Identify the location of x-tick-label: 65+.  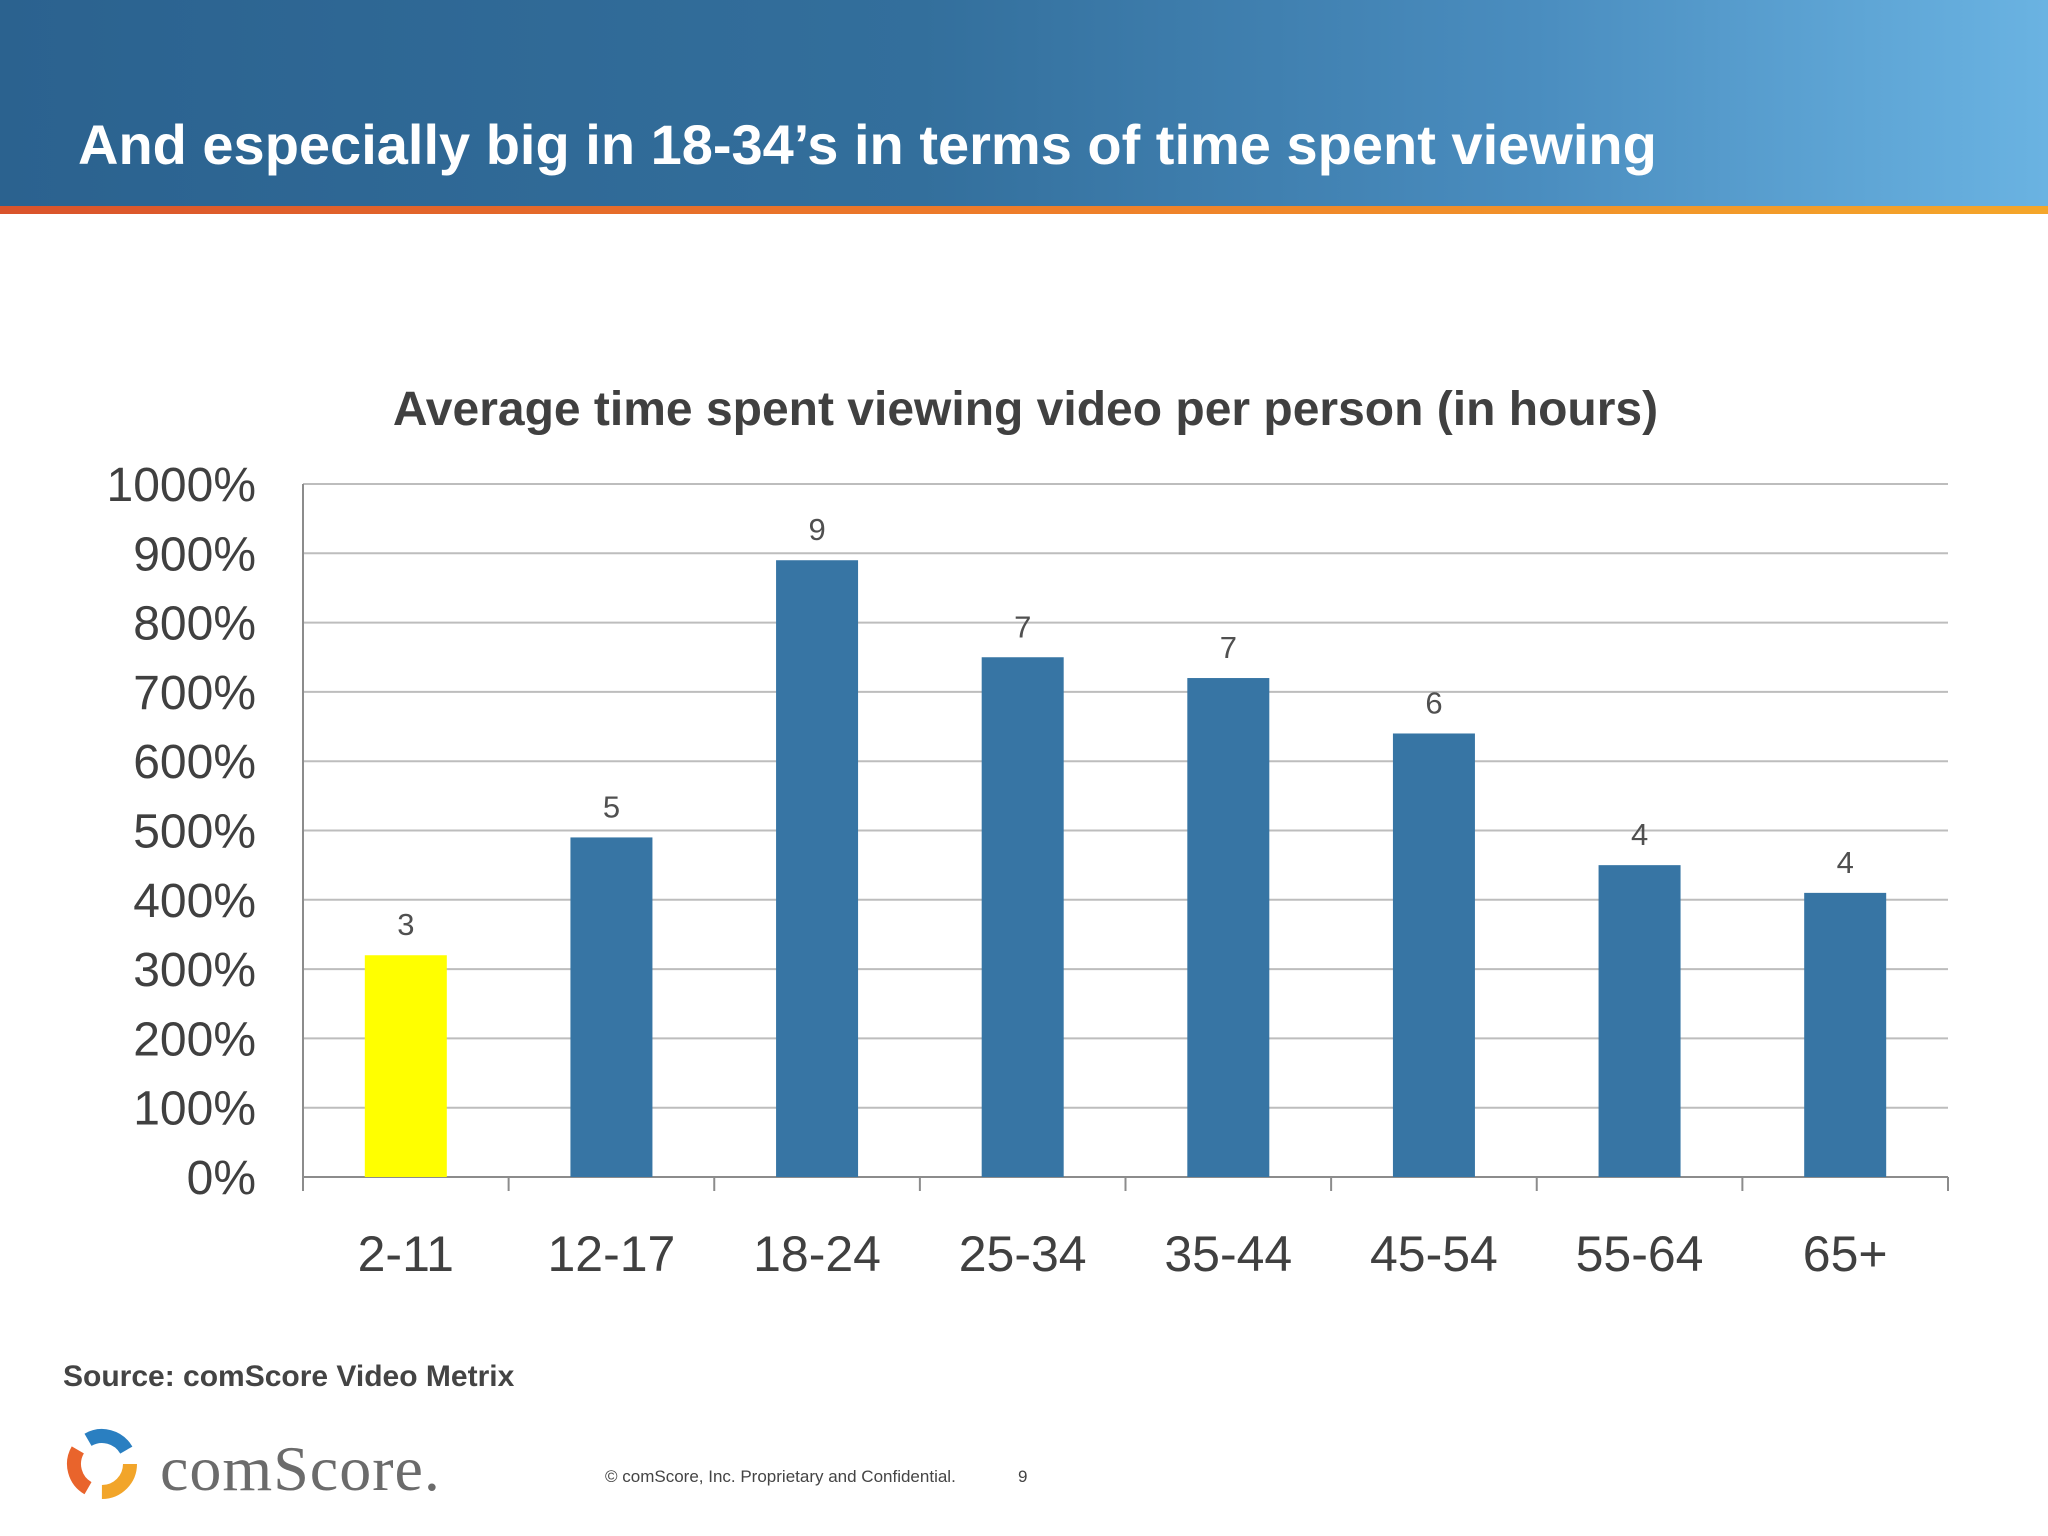
(1845, 1254).